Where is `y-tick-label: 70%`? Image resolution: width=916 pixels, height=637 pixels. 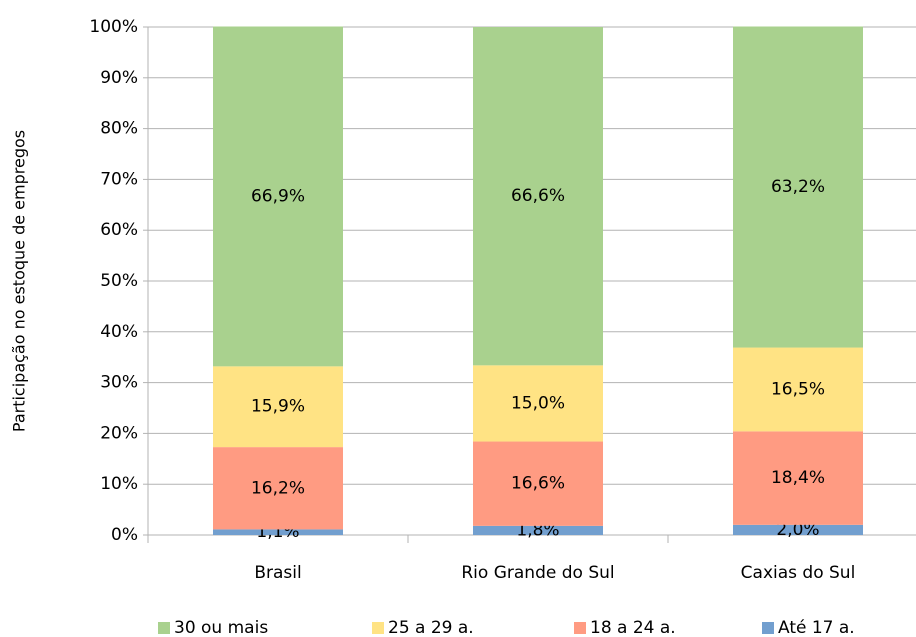 y-tick-label: 70% is located at coordinates (119, 179).